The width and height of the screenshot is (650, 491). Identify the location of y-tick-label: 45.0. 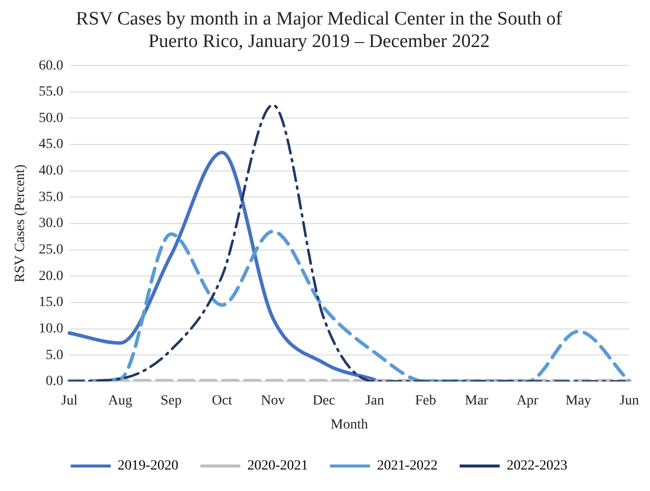
(51, 144).